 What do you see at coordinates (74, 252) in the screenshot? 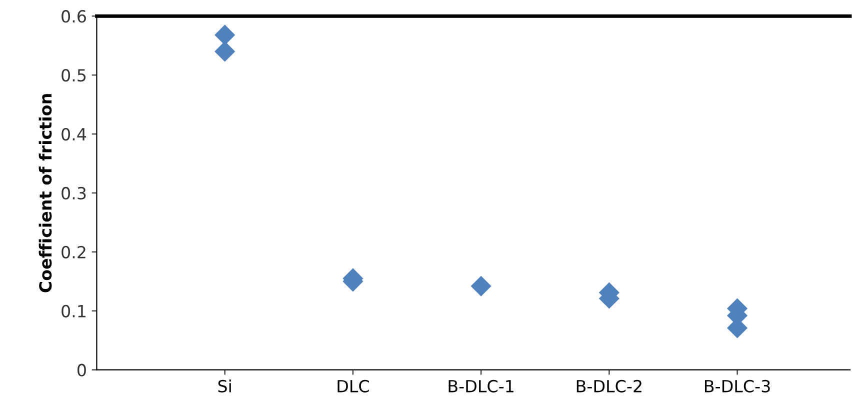
I see `y-tick-label: 0.2` at bounding box center [74, 252].